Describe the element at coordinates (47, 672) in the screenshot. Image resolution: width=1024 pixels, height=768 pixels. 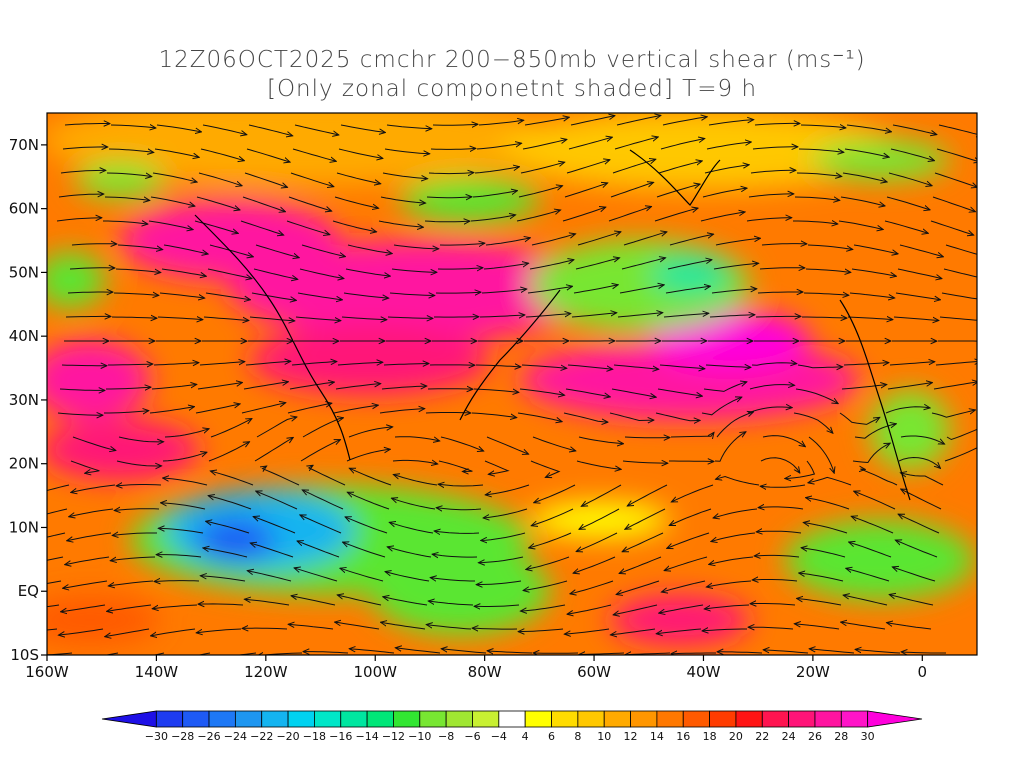
I see `lon-label: 160W` at that location.